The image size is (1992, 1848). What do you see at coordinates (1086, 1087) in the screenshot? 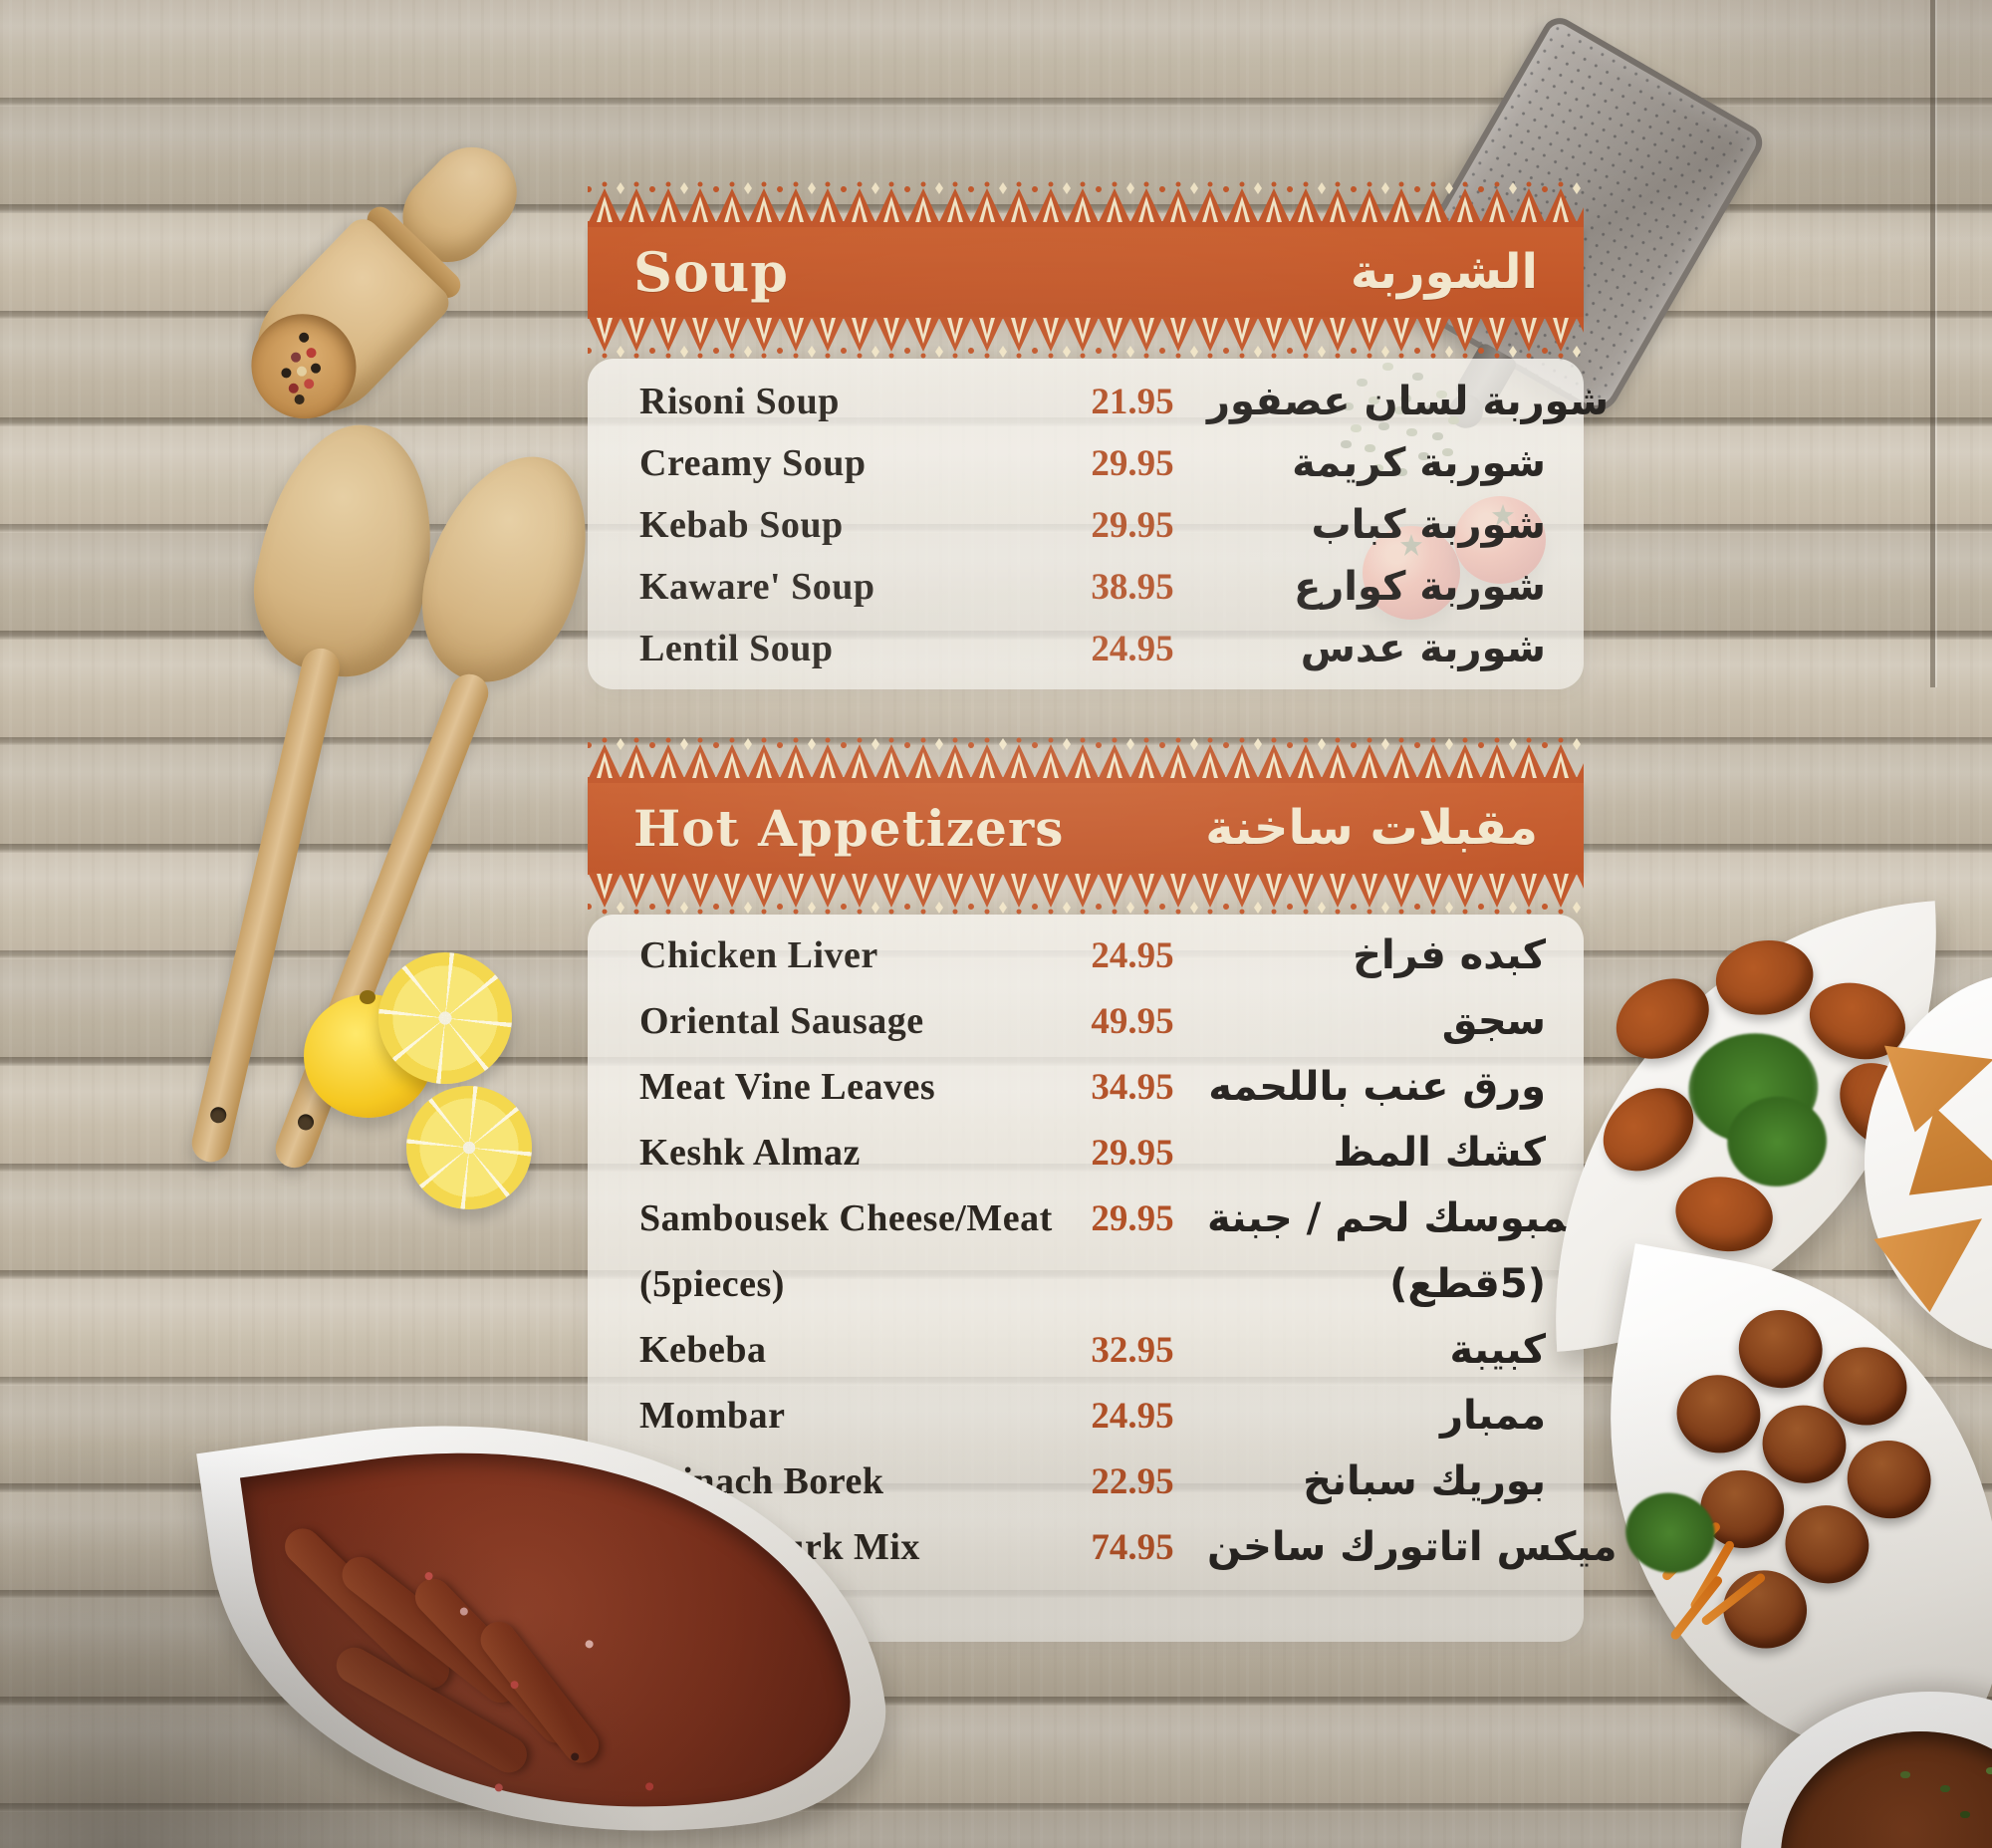
I see `menu-item-row: Meat Vine Leaves 34.95 ورق عنب باللحمه` at bounding box center [1086, 1087].